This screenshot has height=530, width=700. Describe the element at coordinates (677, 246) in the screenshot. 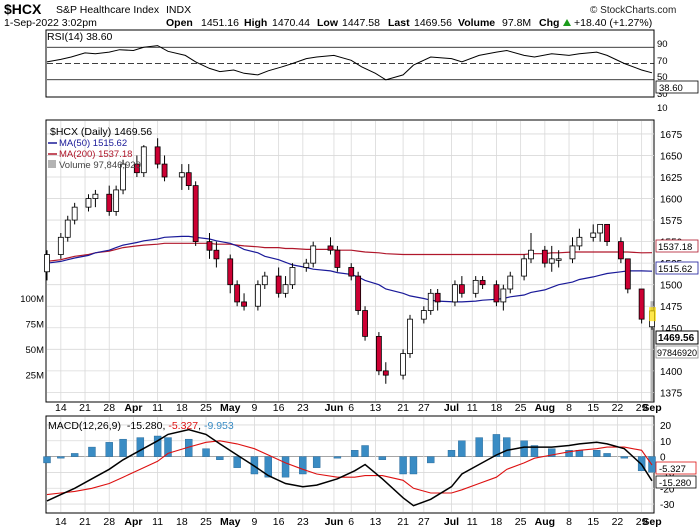

I see `ma200-tag` at that location.